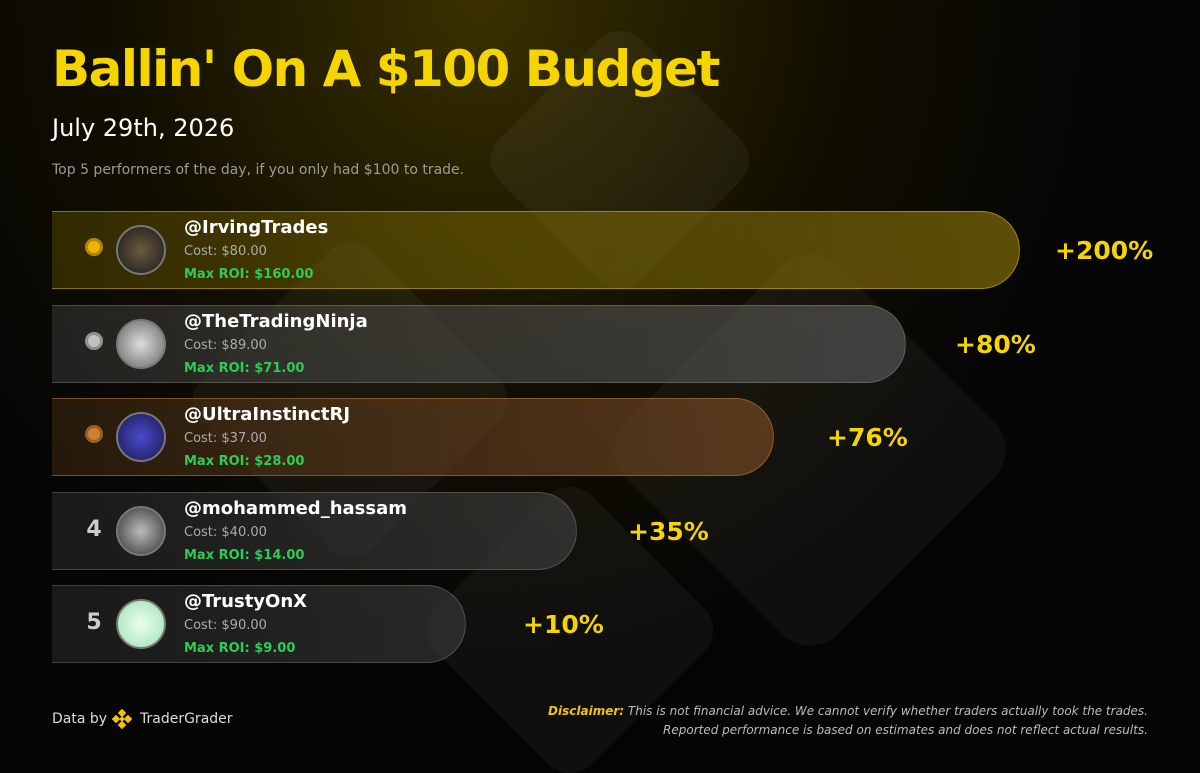 This screenshot has width=1200, height=773. What do you see at coordinates (295, 508) in the screenshot?
I see `handle: @mohammed_hassam` at bounding box center [295, 508].